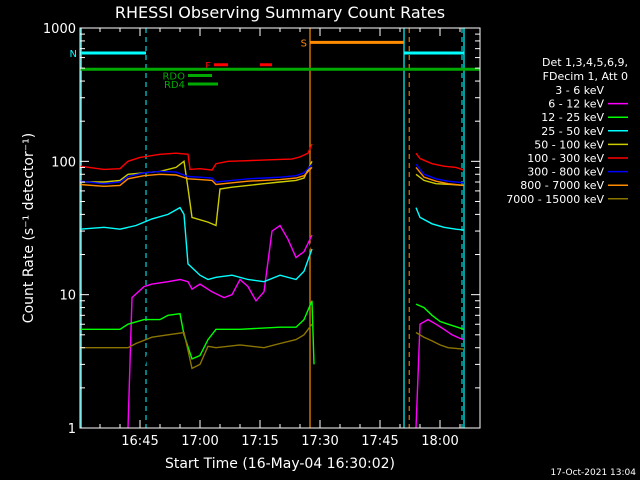 The height and width of the screenshot is (480, 640). I want to click on legend-label-7: 800 - 7000 keV, so click(562, 185).